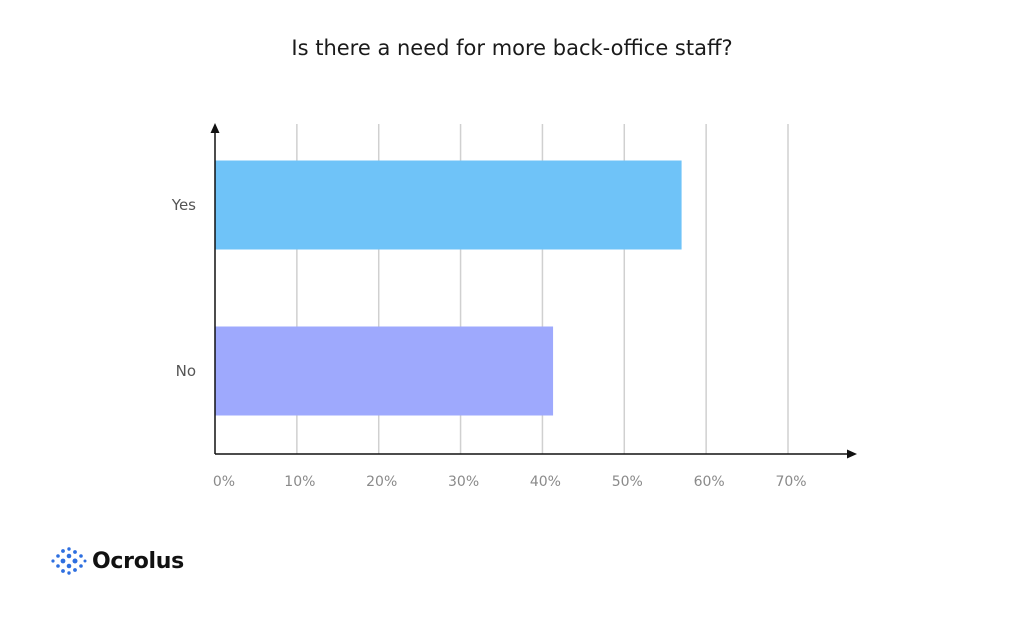 This screenshot has height=619, width=1024. Describe the element at coordinates (381, 482) in the screenshot. I see `x-tick-label-20: 20%` at that location.